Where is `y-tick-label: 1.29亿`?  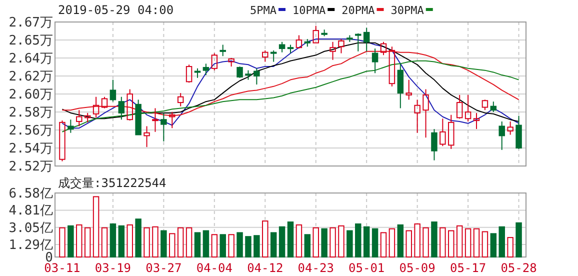 y-tick-label: 1.29亿 is located at coordinates (30, 245).